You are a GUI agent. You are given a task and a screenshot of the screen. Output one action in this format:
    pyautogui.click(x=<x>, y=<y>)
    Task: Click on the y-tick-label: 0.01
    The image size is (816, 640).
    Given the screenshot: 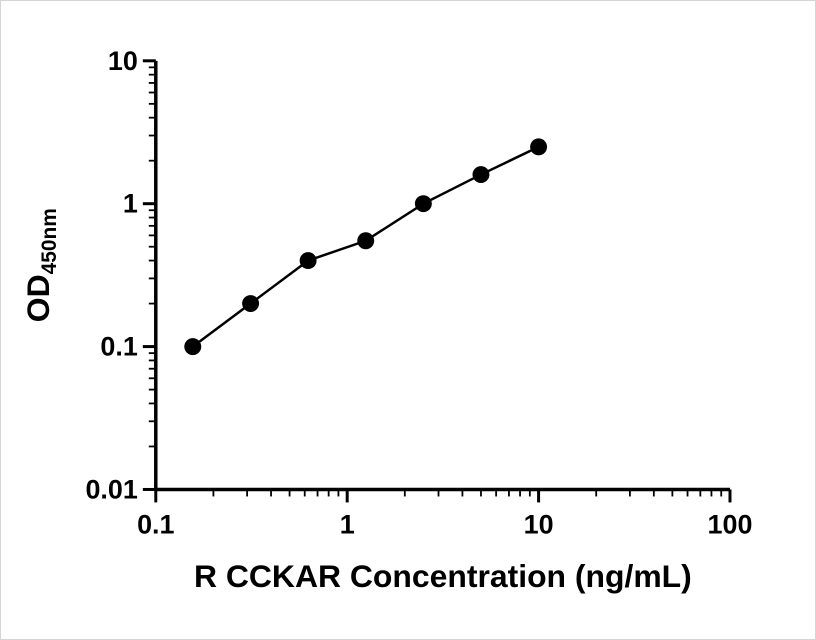 What is the action you would take?
    pyautogui.click(x=111, y=489)
    